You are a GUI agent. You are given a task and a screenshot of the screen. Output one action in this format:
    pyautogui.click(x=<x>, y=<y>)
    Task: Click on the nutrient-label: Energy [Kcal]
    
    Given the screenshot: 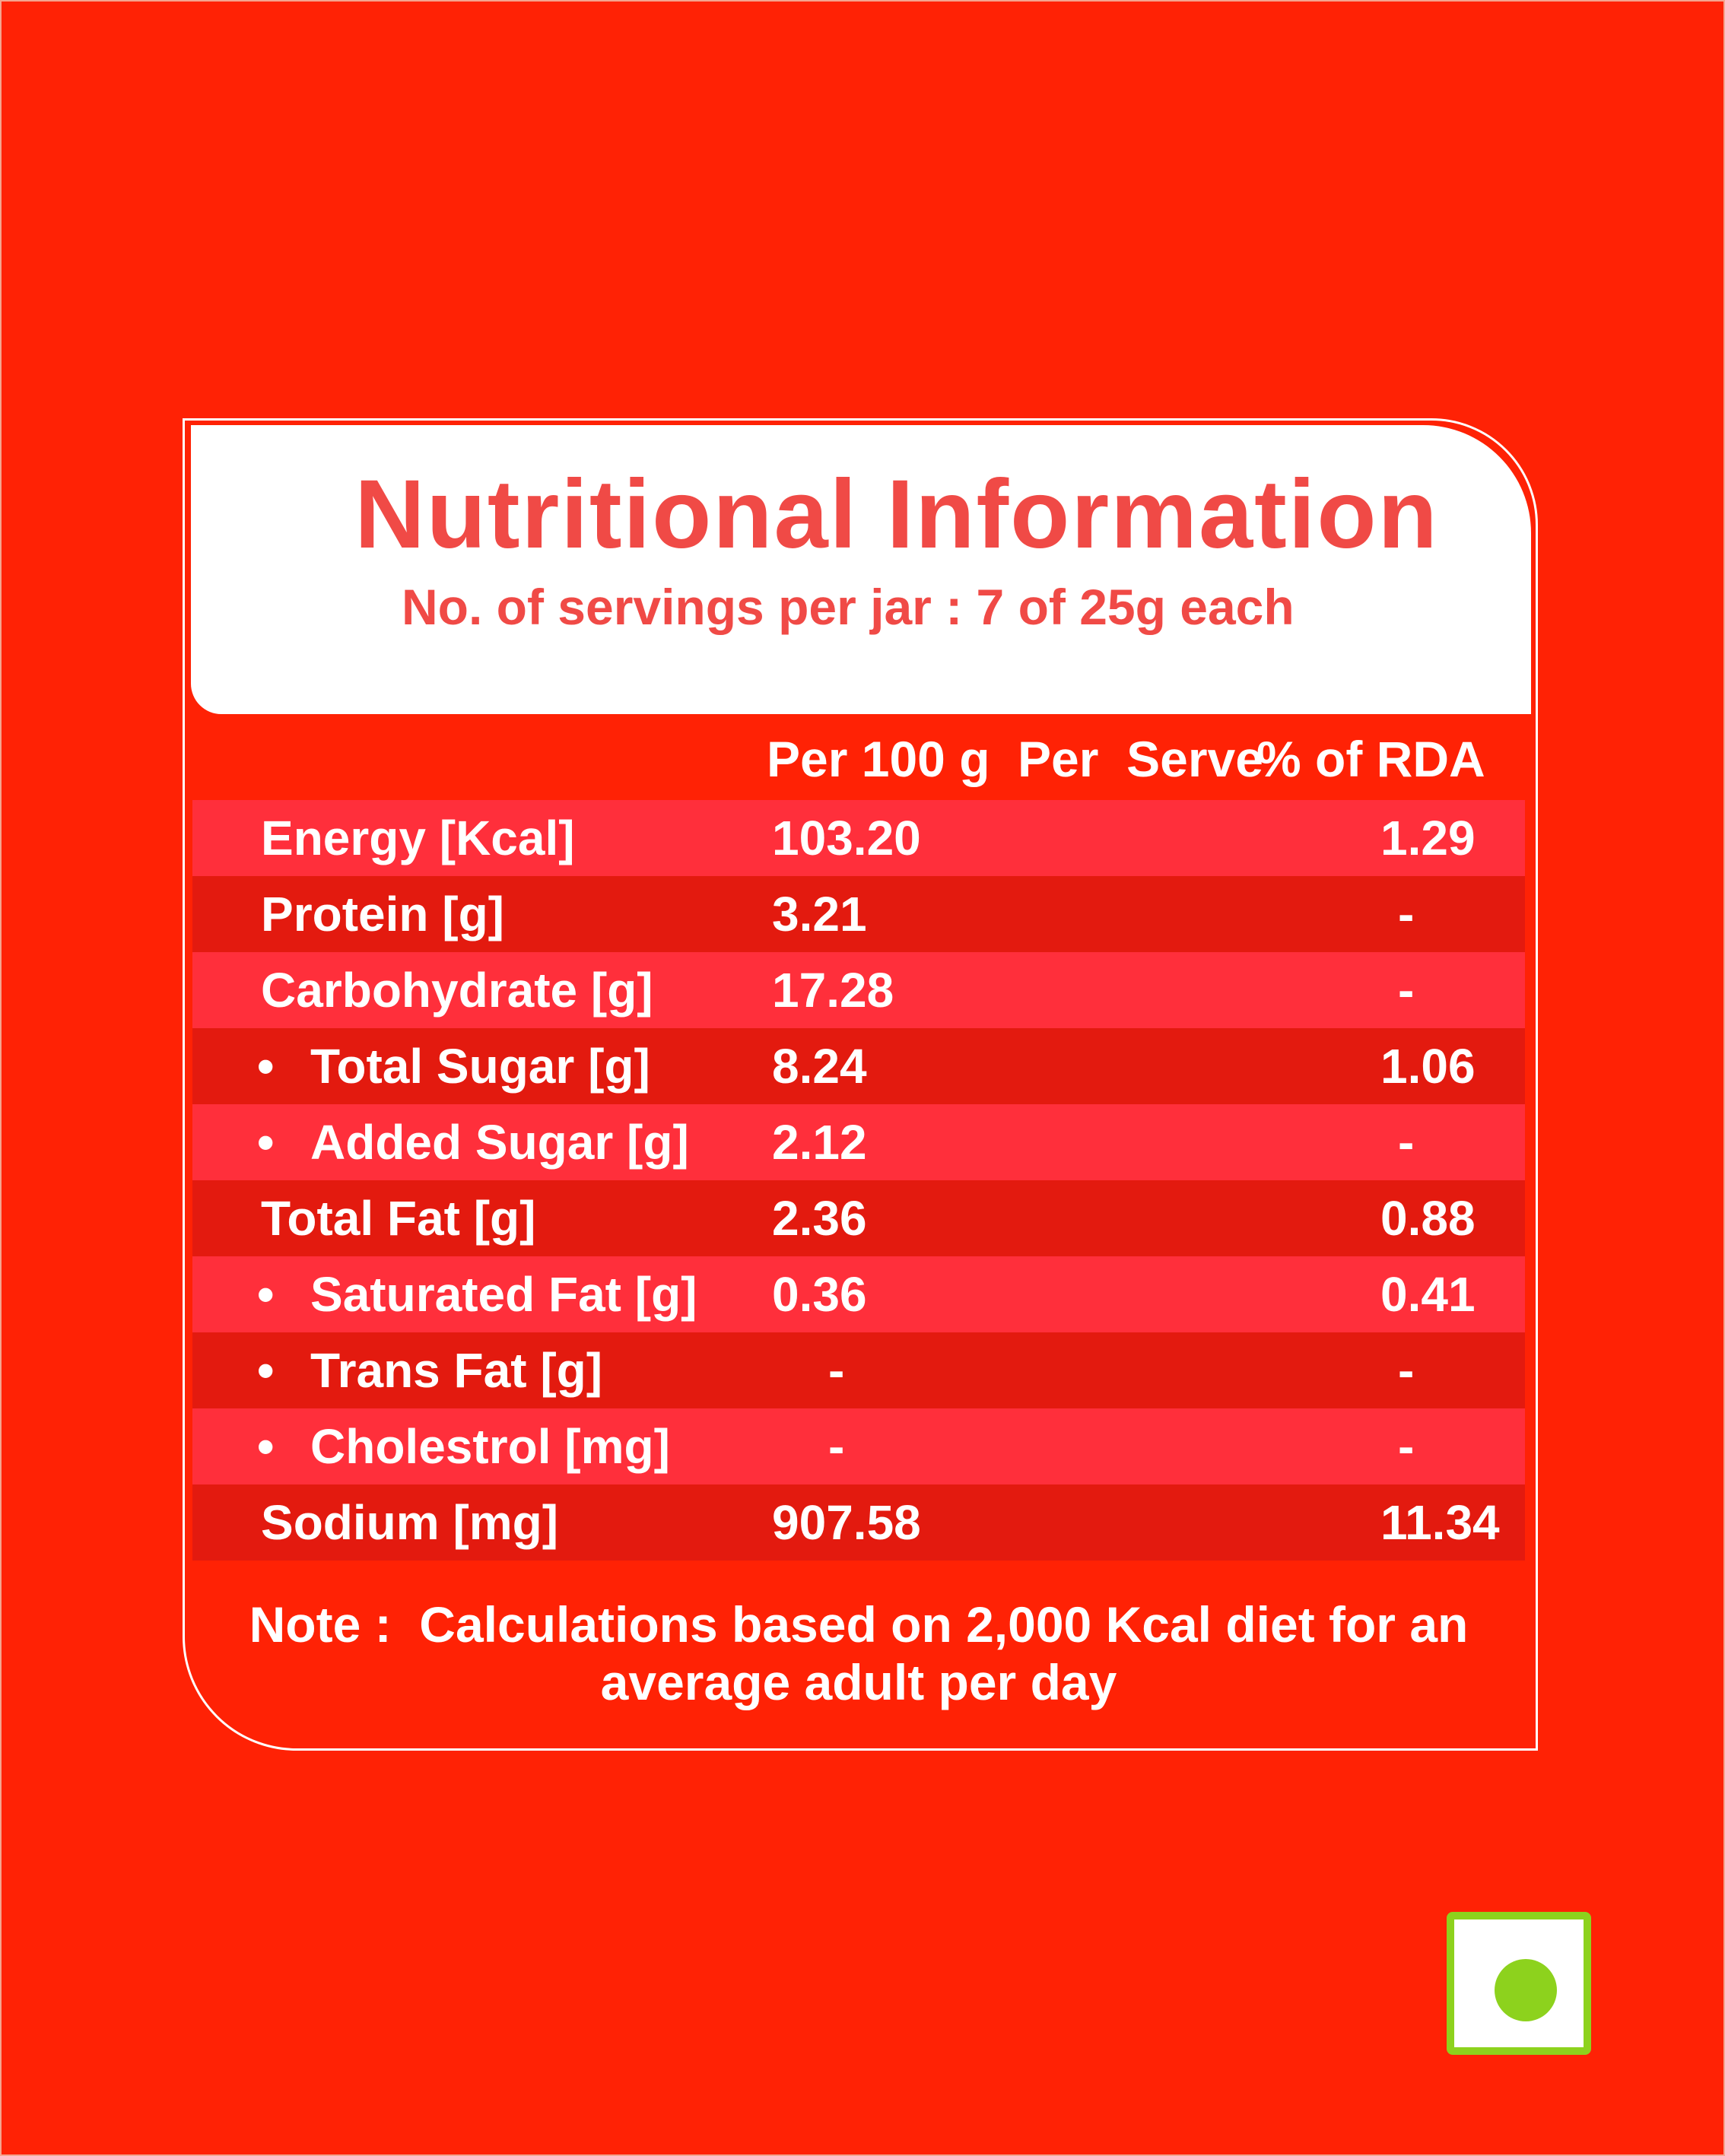 What is the action you would take?
    pyautogui.click(x=418, y=838)
    